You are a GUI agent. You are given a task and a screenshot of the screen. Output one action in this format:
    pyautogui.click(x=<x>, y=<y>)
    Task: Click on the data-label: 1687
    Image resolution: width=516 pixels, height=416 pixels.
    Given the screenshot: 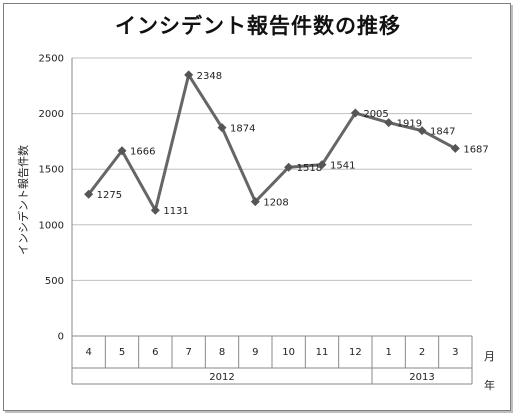 What is the action you would take?
    pyautogui.click(x=475, y=149)
    